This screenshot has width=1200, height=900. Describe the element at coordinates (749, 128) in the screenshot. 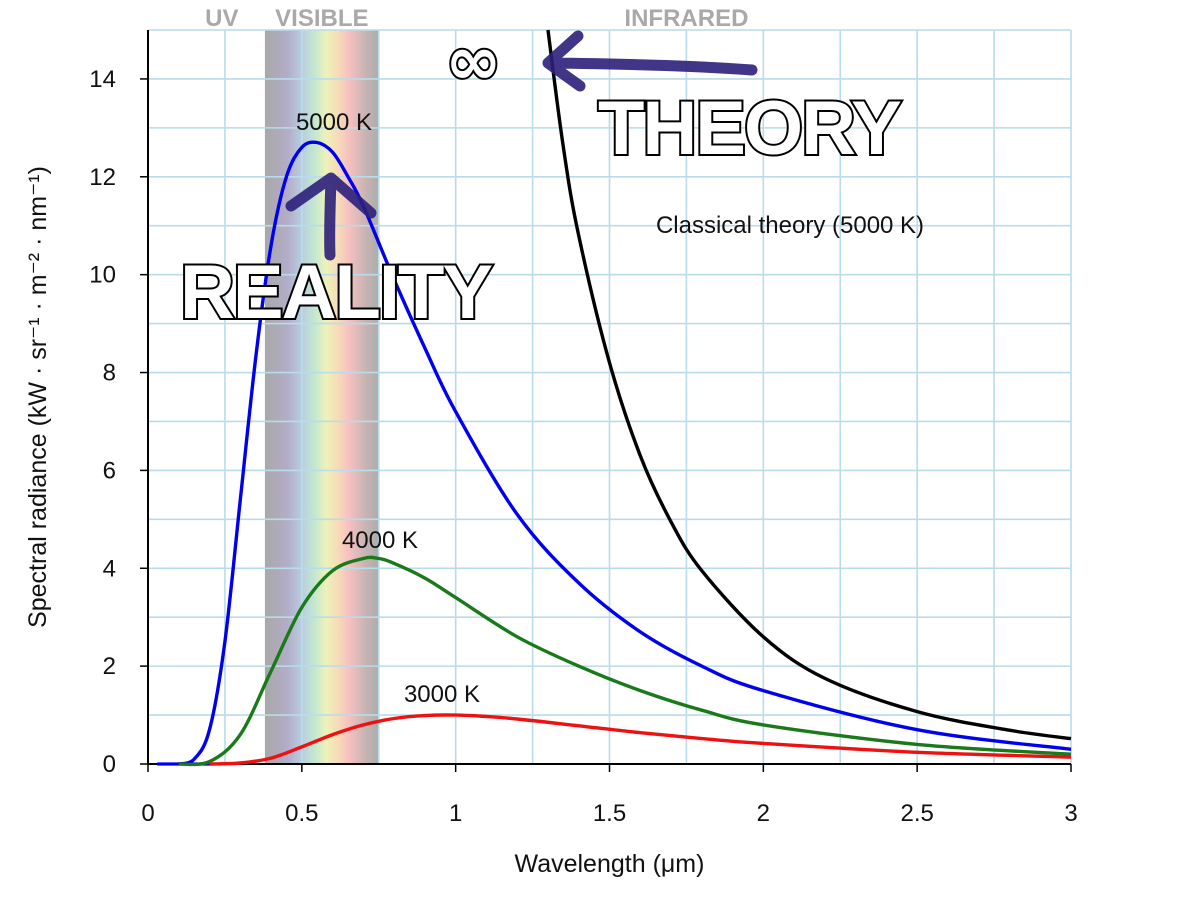

I see `theory-text: THEORY` at that location.